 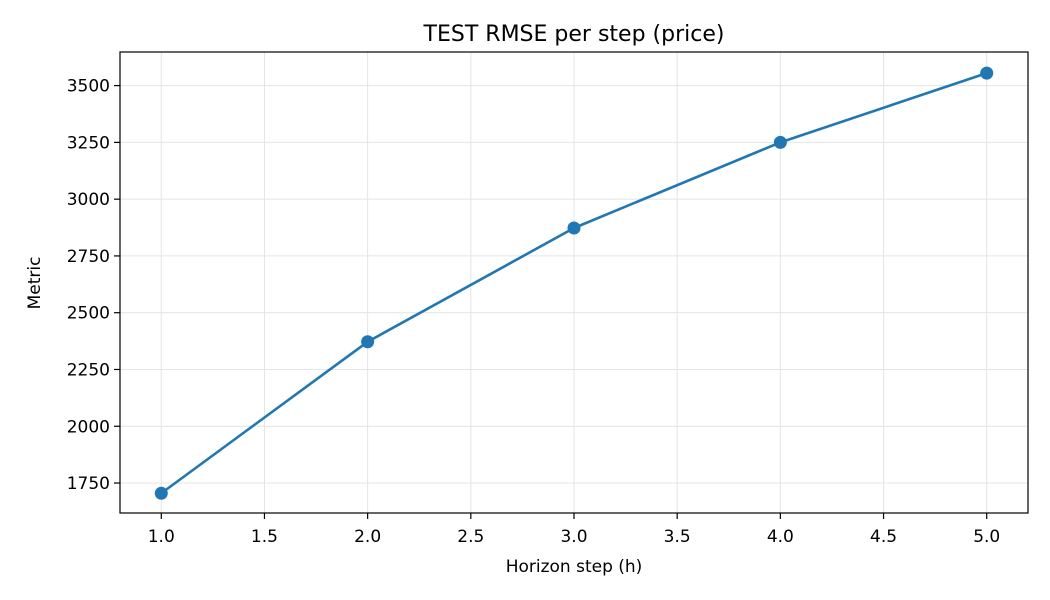 I want to click on y-axis-label: Metric, so click(x=35, y=283).